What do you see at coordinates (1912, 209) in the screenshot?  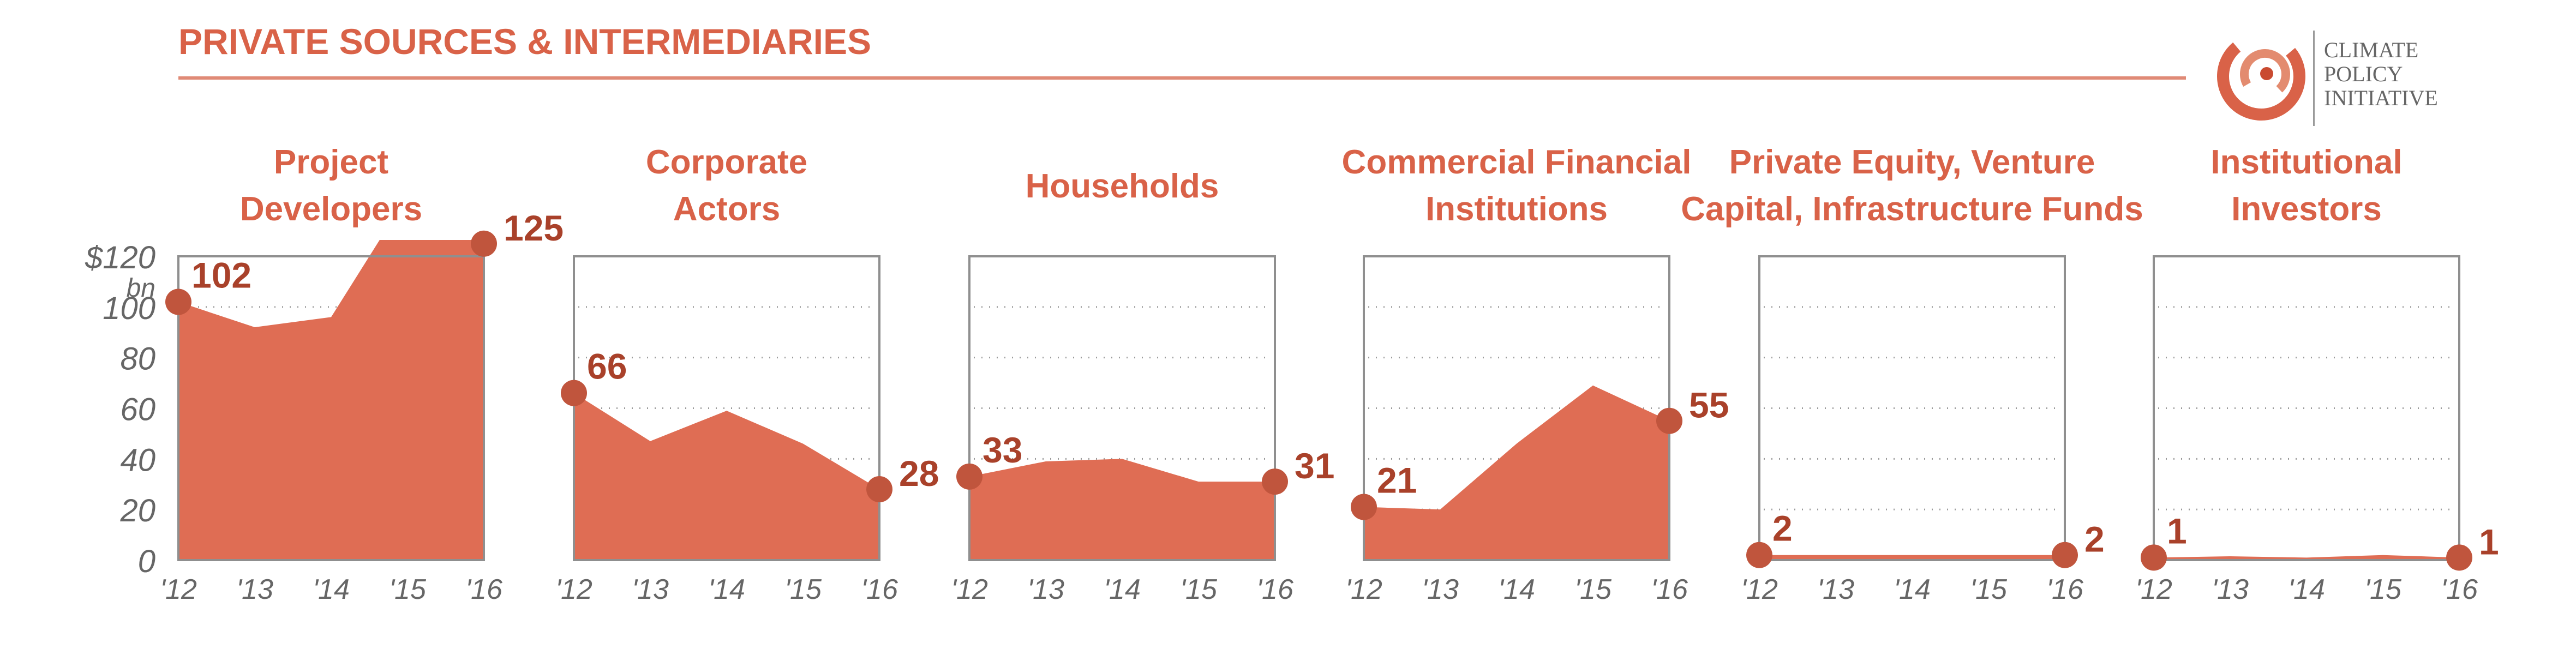 I see `panel-title: Capital, Infrastructure Funds` at bounding box center [1912, 209].